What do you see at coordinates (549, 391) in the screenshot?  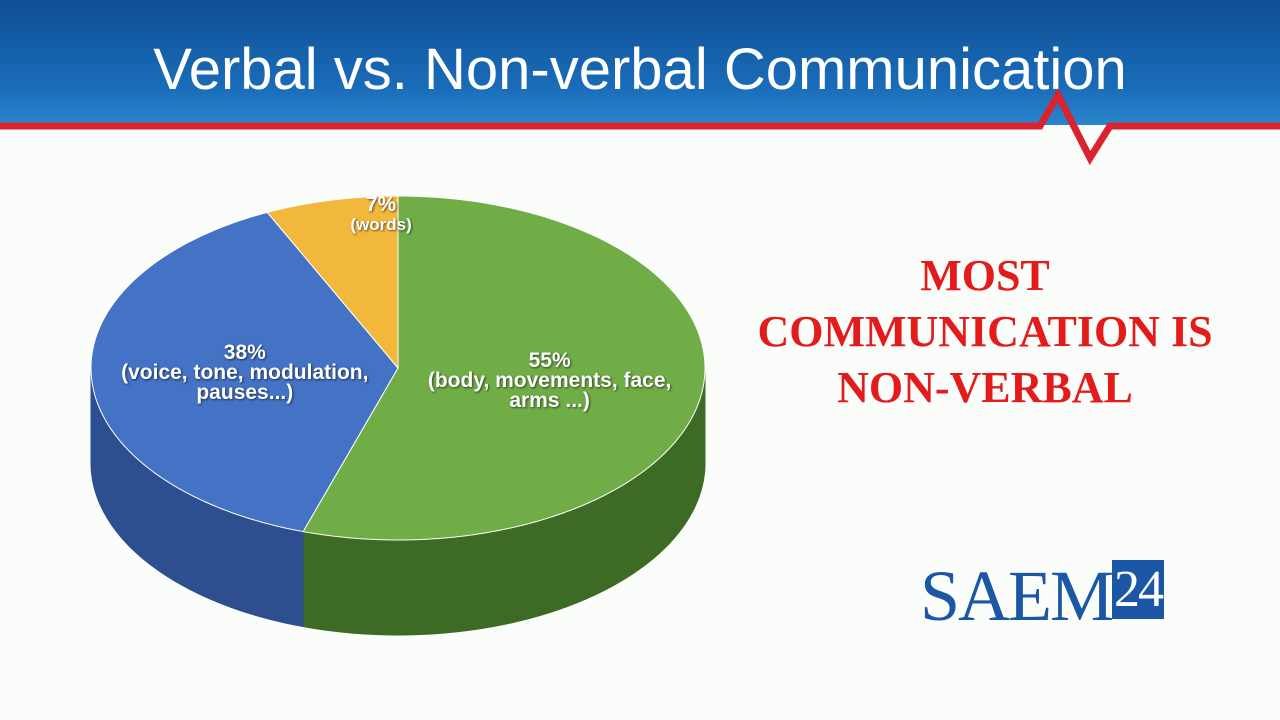 I see `category-label: (body, movements, face, arms ...)` at bounding box center [549, 391].